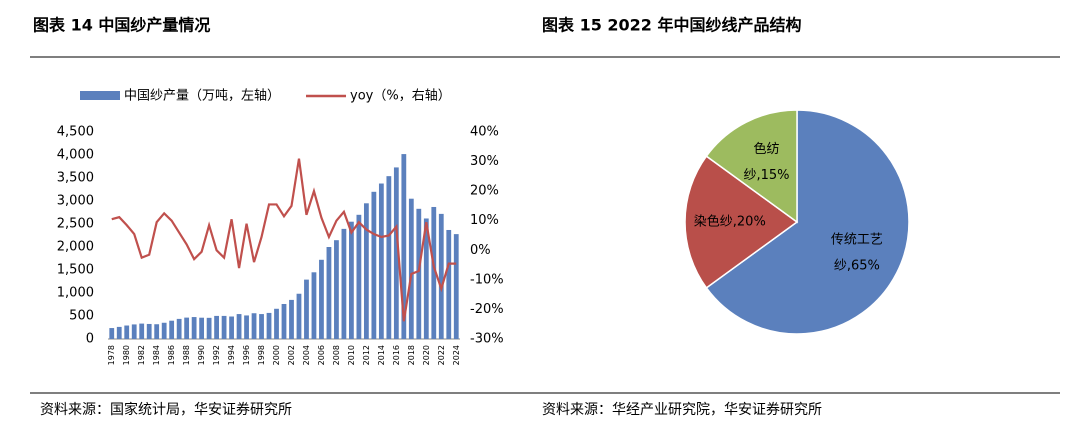 This screenshot has width=1080, height=443. What do you see at coordinates (456, 355) in the screenshot?
I see `x-tick-label: 2024` at bounding box center [456, 355].